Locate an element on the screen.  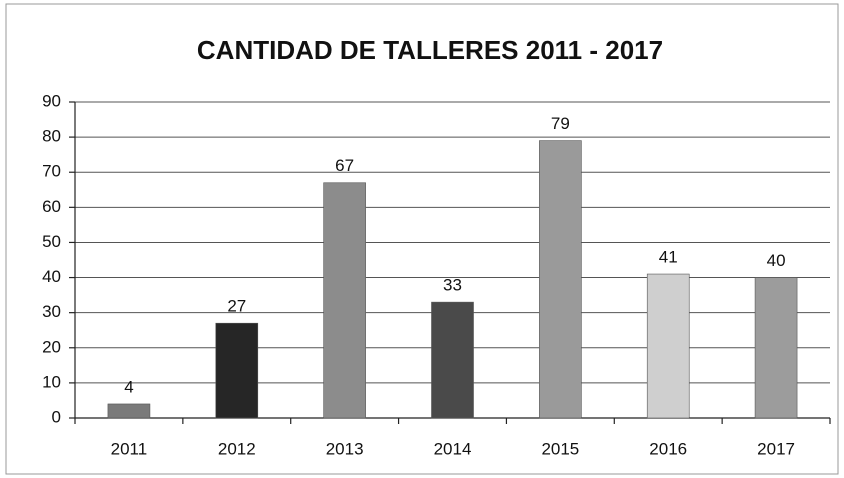
y-tick-label: 20 is located at coordinates (51, 346).